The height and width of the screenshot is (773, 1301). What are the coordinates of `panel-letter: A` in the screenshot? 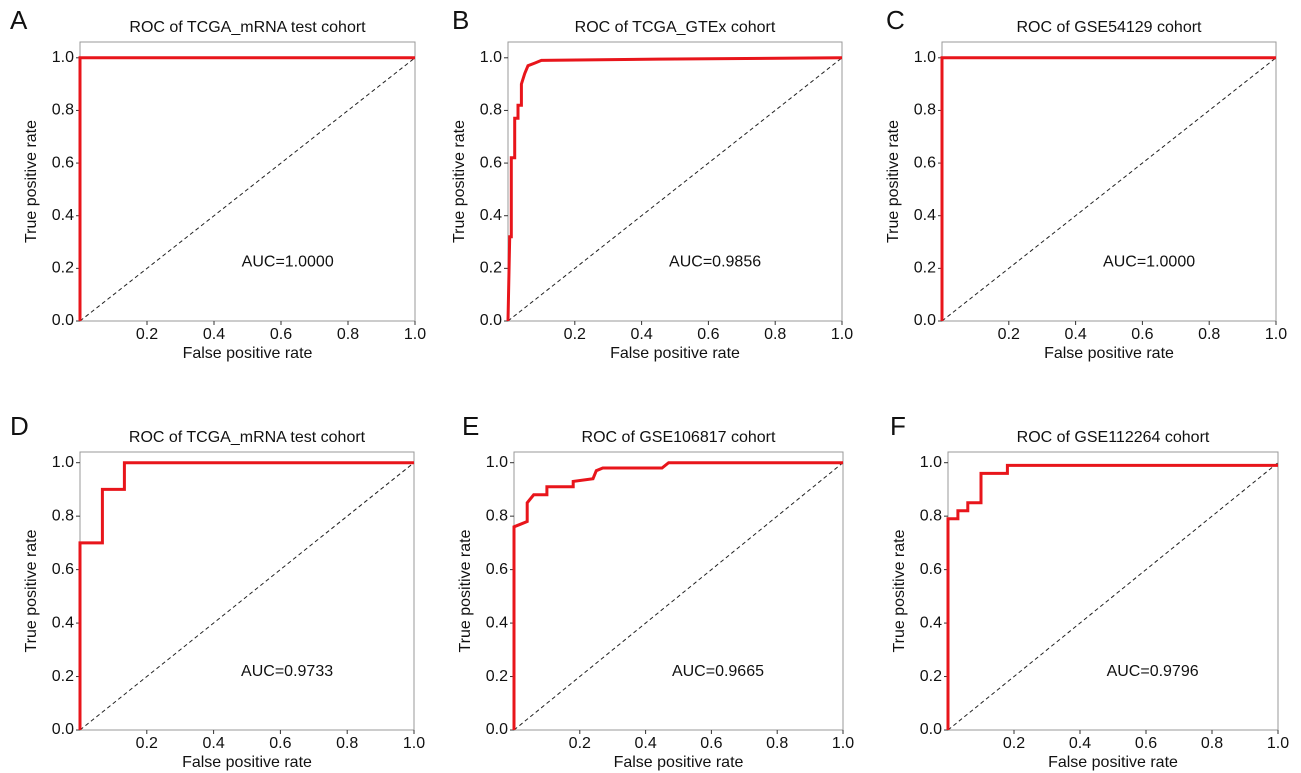 It's located at (19, 20).